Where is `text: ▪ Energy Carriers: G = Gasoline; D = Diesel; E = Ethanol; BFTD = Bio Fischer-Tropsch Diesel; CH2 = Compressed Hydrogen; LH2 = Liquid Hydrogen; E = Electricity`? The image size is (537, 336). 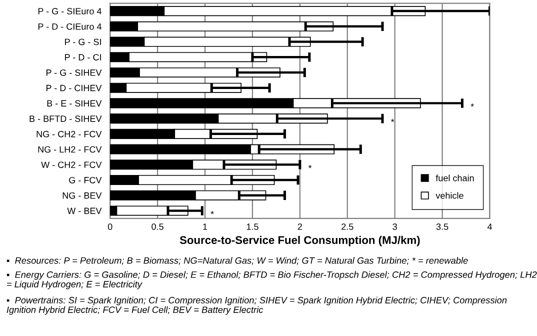
text: ▪ Energy Carriers: G = Gasoline; D = Diesel; E = Ethanol; BFTD = Bio Fischer-Tropsch Diesel; CH2 = Compressed Hydrogen; LH2 = Liquid Hydrogen; E = Electricity is located at coordinates (271, 280).